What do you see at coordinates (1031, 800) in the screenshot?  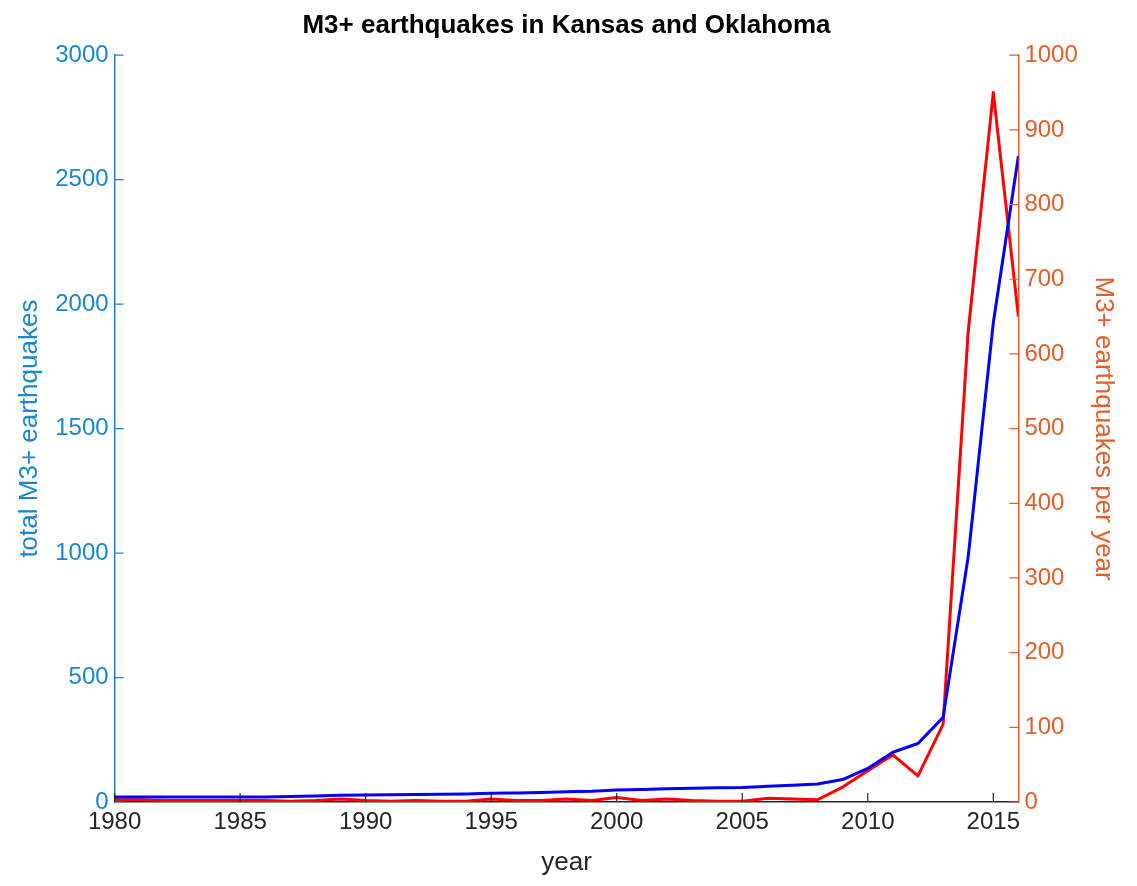 I see `y2-tick-label: 0` at bounding box center [1031, 800].